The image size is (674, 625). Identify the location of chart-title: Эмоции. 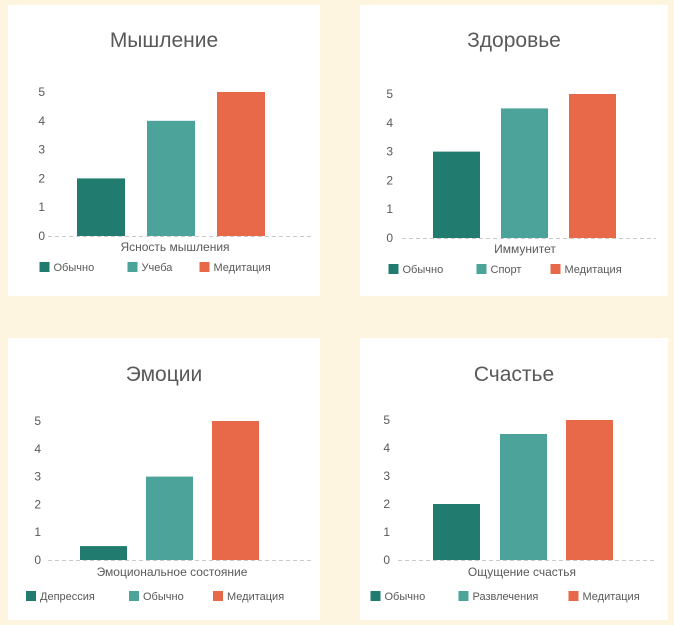
(164, 374).